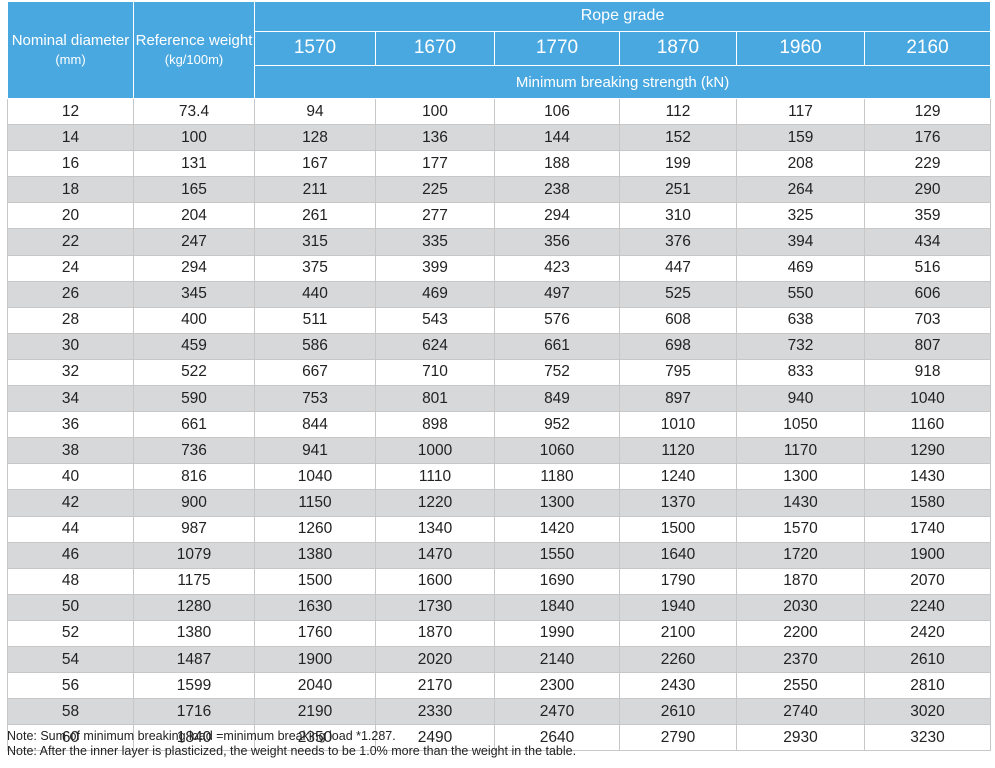 This screenshot has width=995, height=768. Describe the element at coordinates (315, 48) in the screenshot. I see `grade-header-1570: 1570` at that location.